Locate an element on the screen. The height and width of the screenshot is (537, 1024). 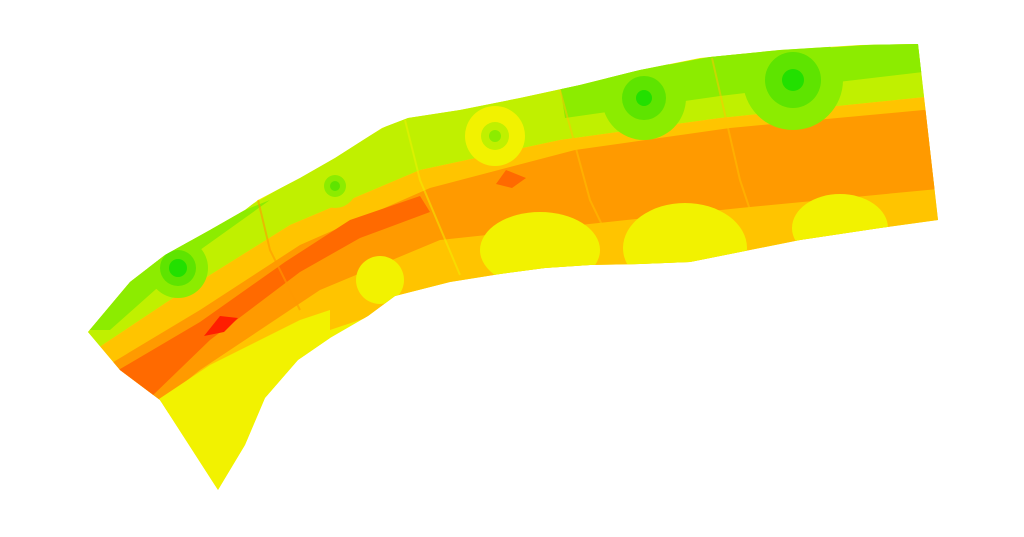
green-spot-4-core is located at coordinates (644, 98).